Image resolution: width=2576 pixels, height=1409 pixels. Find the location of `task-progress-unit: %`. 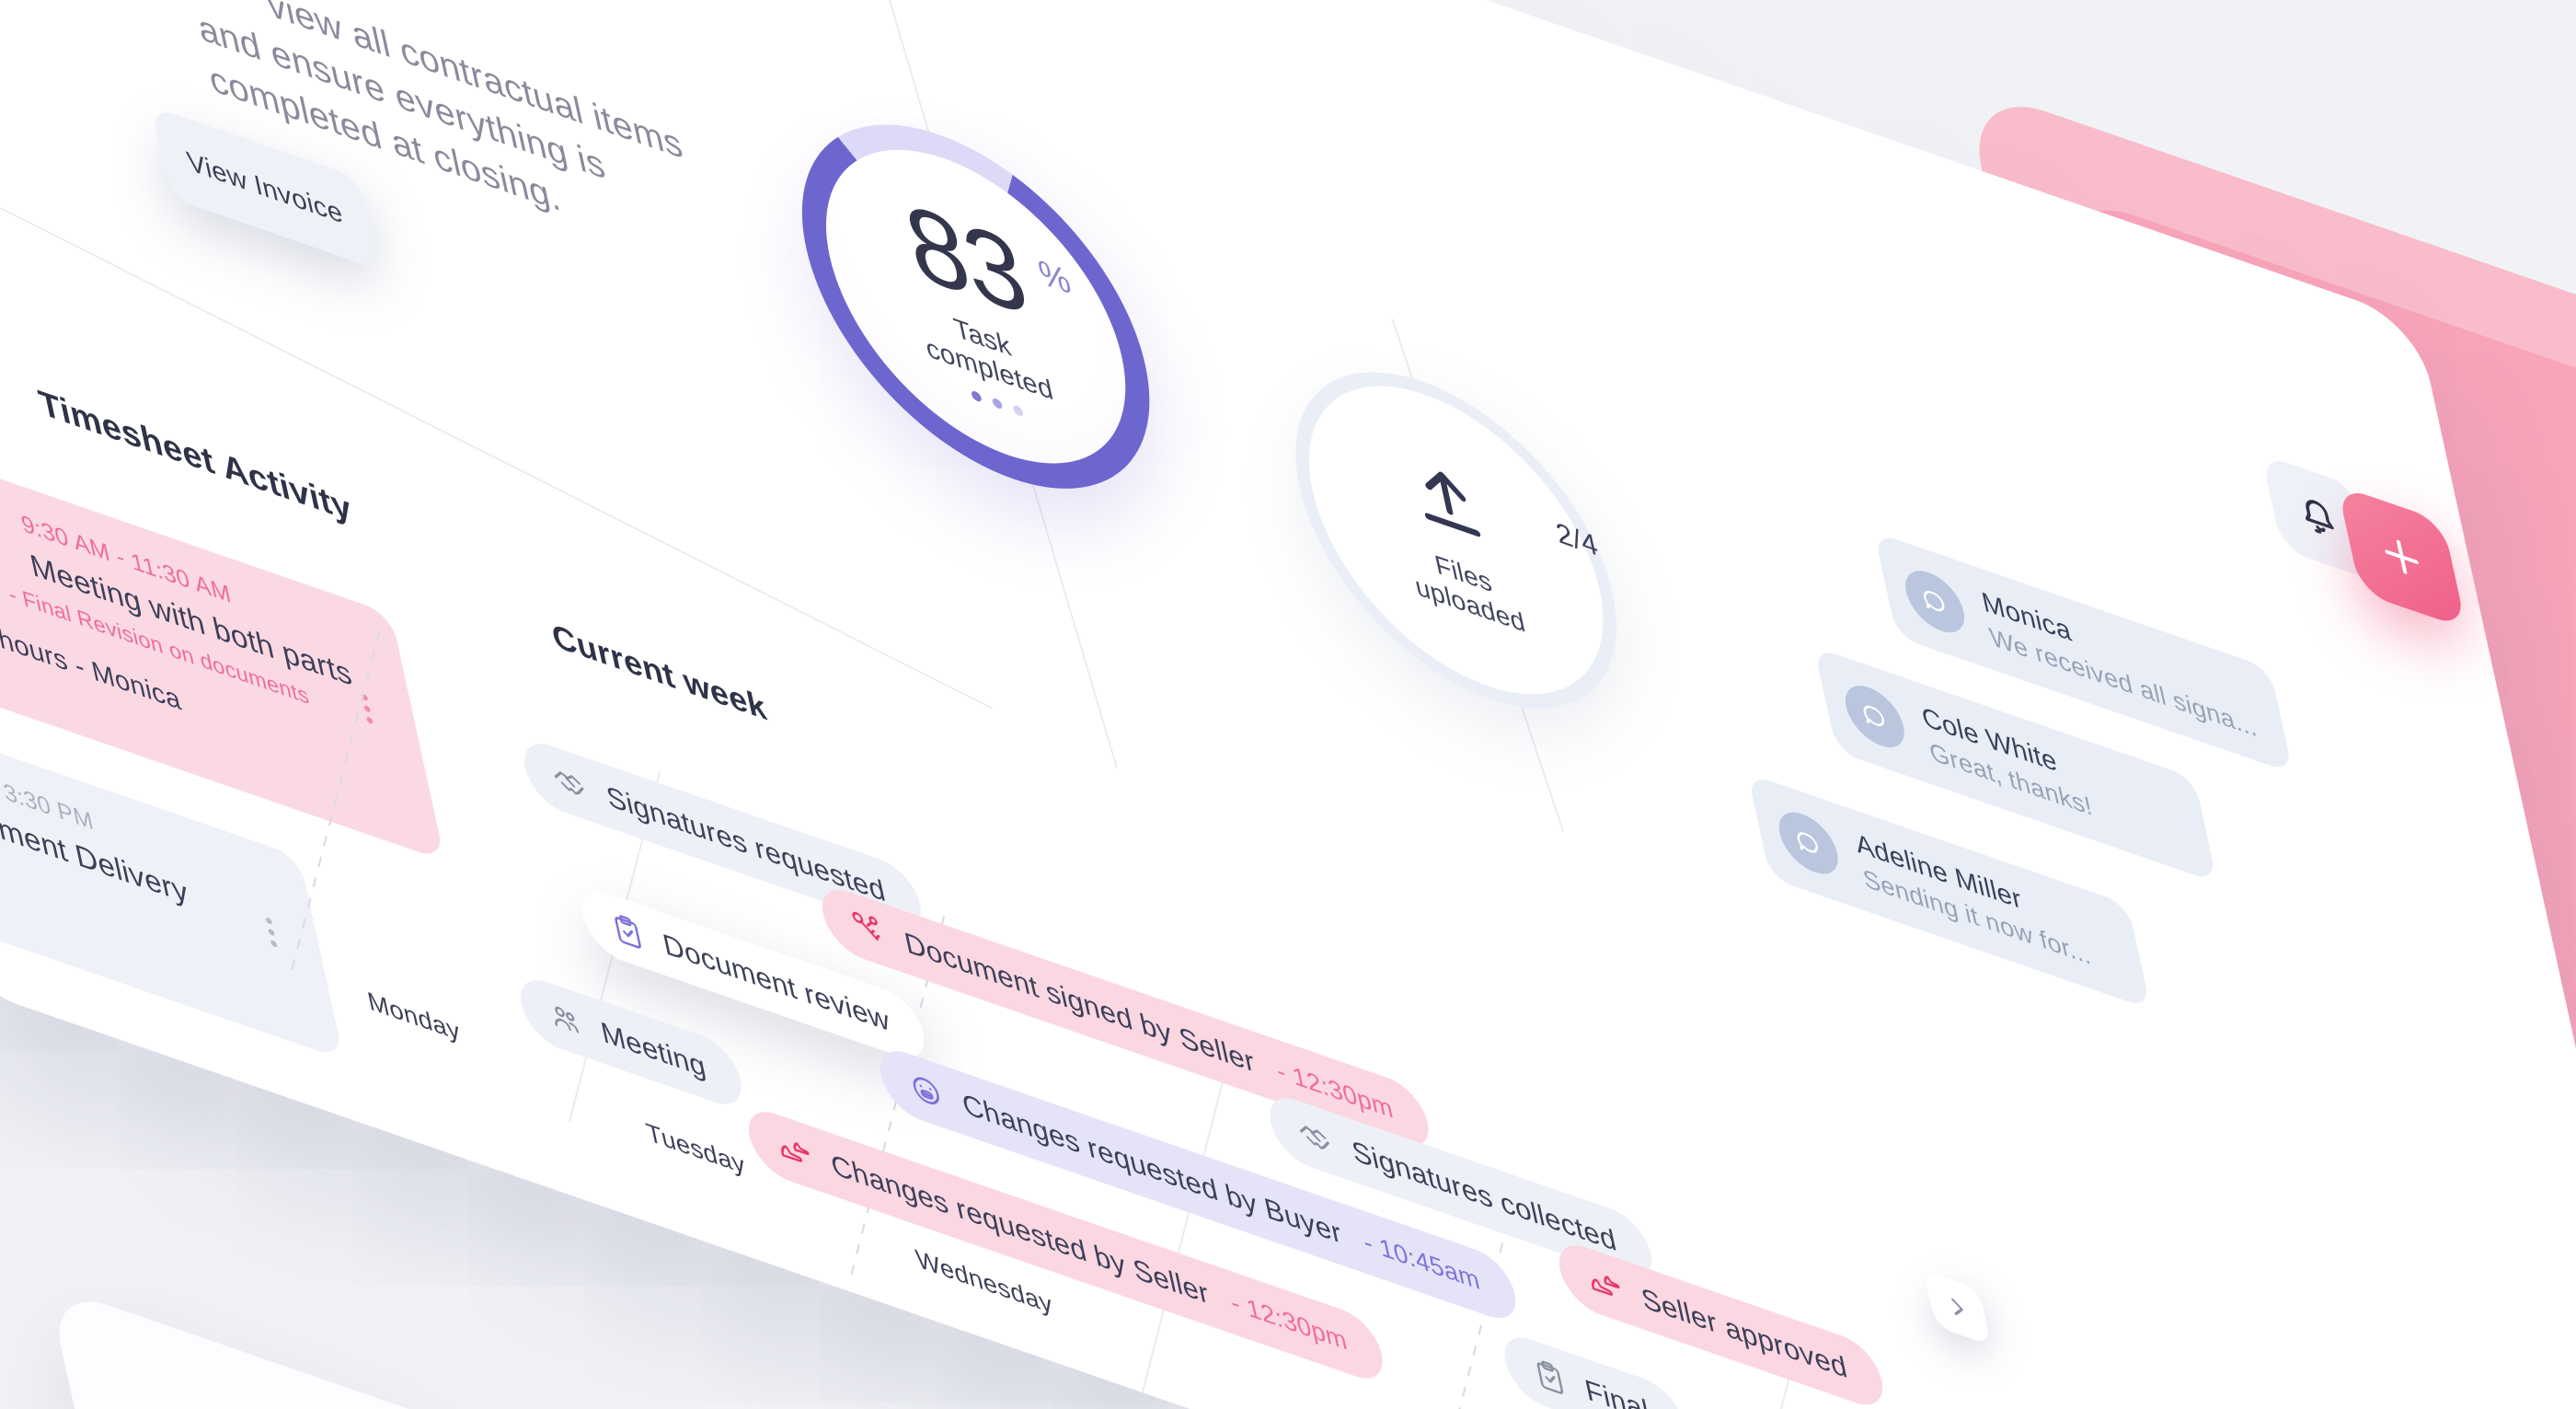

task-progress-unit: % is located at coordinates (1054, 277).